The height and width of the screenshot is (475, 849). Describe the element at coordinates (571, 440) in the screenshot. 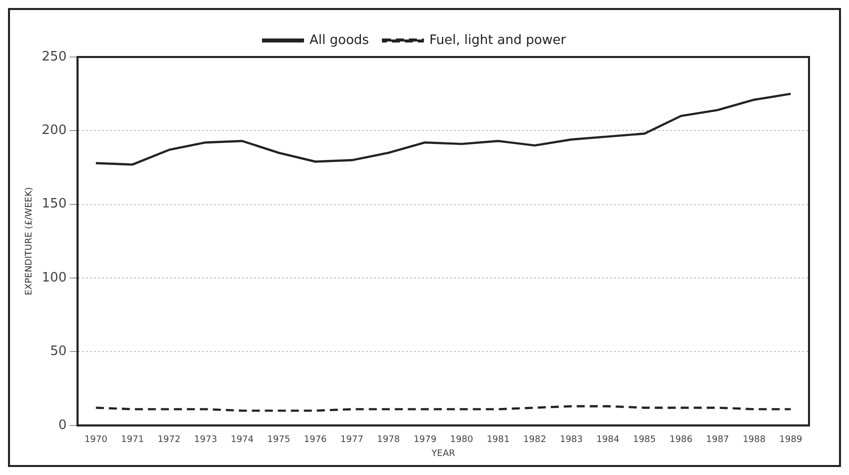

I see `x-tick-label: 1983` at that location.